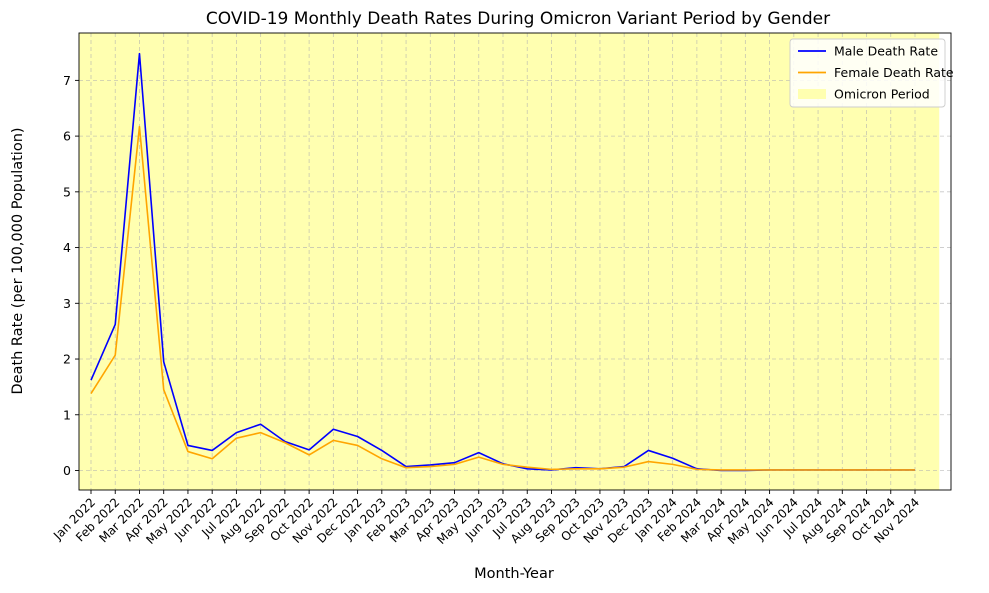  Describe the element at coordinates (67, 247) in the screenshot. I see `y-tick-label: 4` at that location.